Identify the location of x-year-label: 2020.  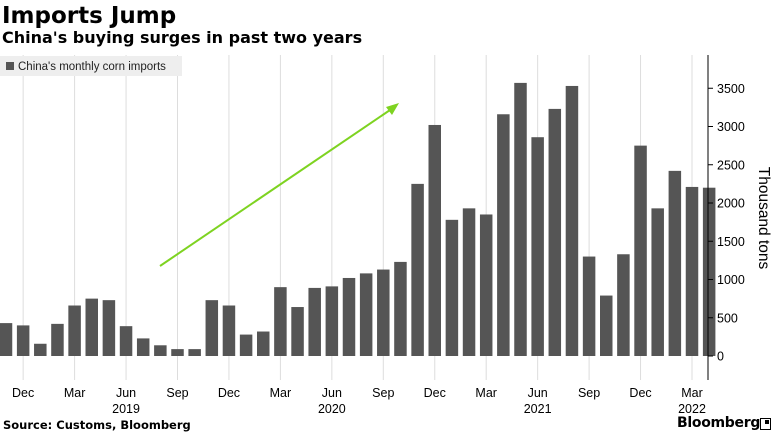
(332, 409).